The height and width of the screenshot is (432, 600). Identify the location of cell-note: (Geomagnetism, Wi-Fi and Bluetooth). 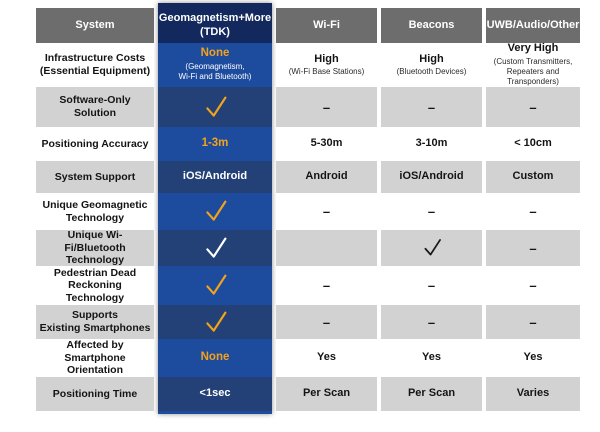
(215, 72).